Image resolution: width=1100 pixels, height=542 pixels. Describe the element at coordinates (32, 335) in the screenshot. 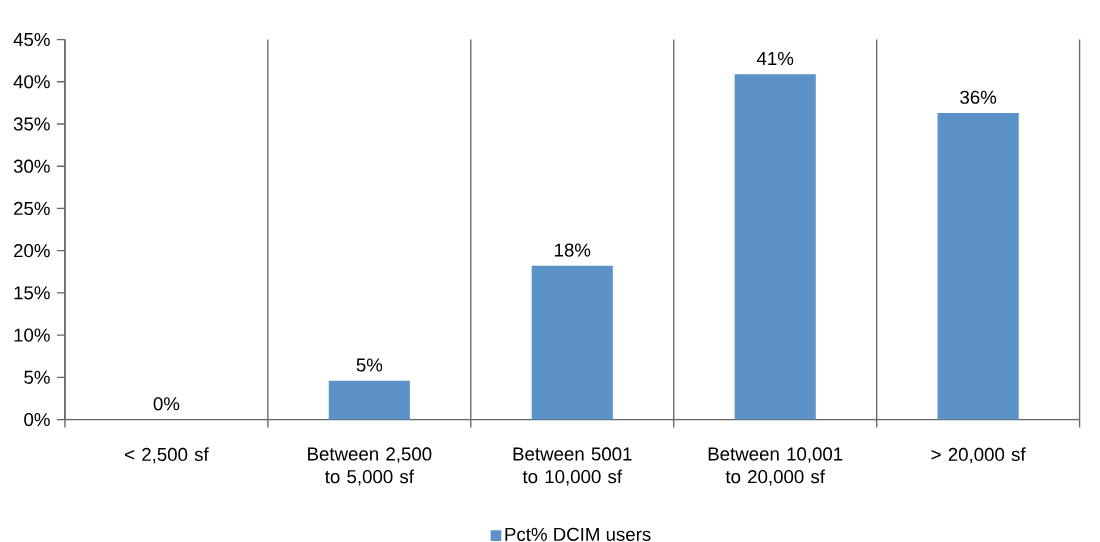

I see `y-tick-label: 10%` at that location.